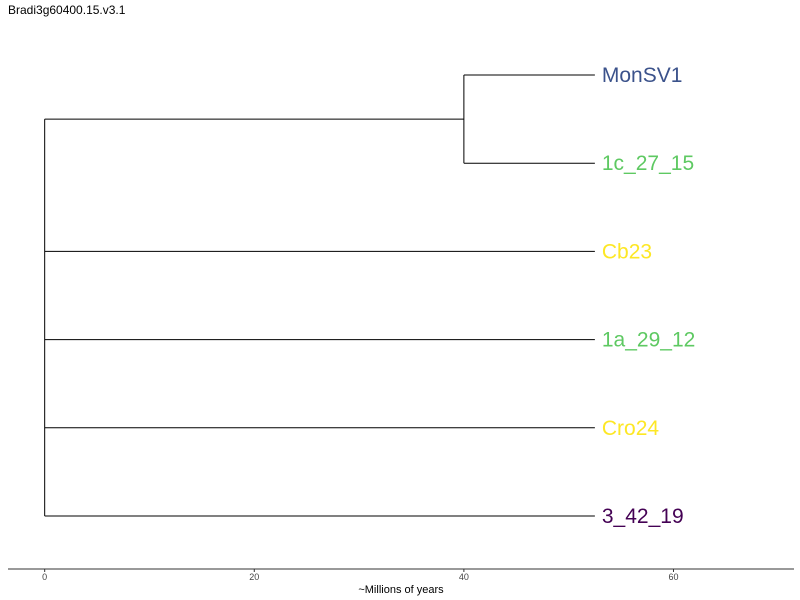  I want to click on x-tick-label: 20, so click(254, 577).